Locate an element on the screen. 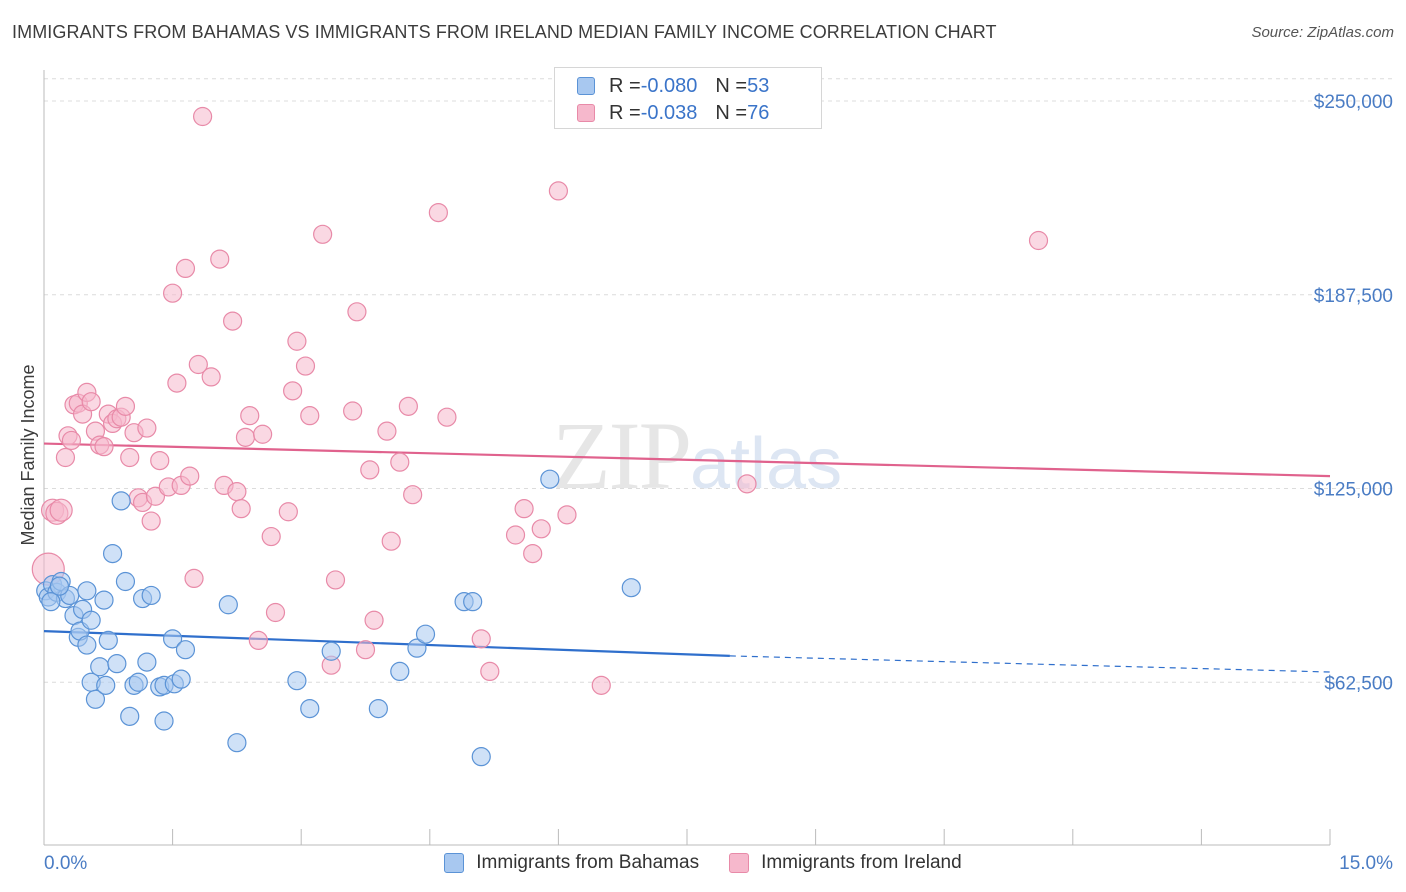 The width and height of the screenshot is (1406, 892). legend-n-value: 53 is located at coordinates (758, 85).